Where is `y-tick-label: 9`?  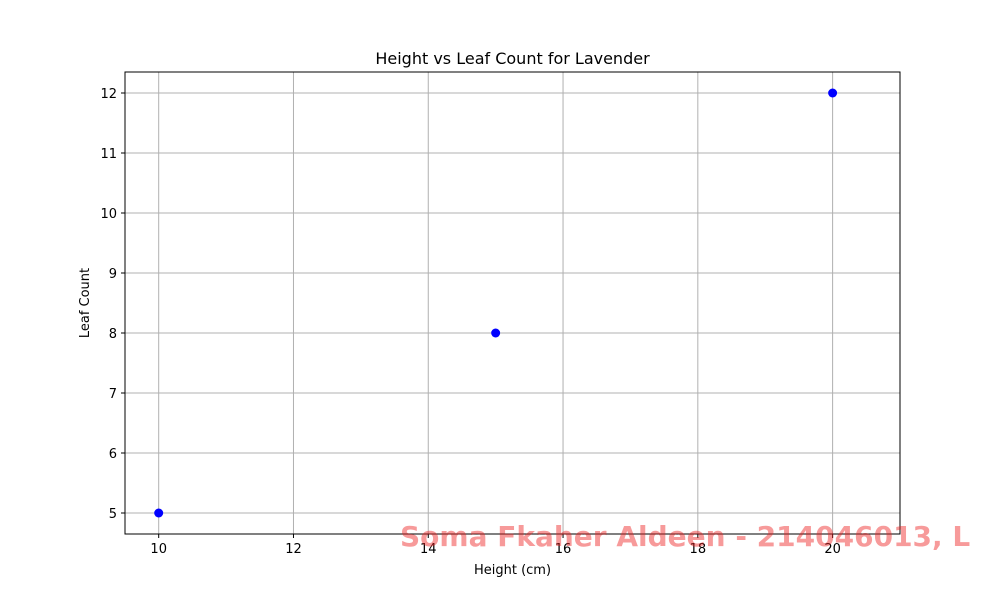 y-tick-label: 9 is located at coordinates (113, 274).